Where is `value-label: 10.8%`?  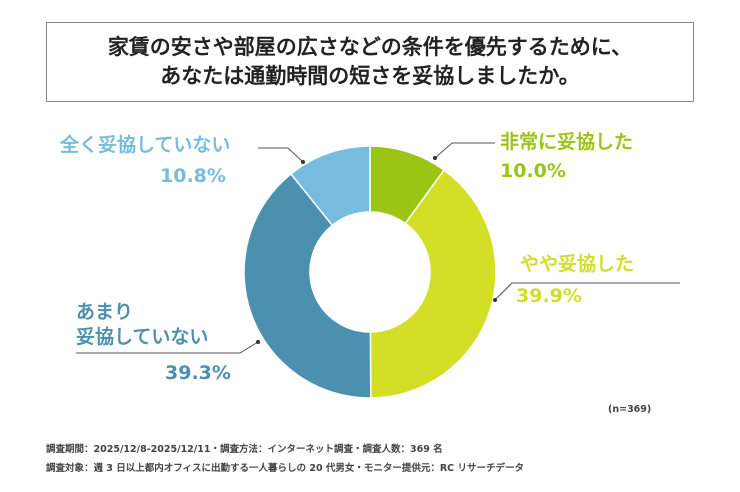 value-label: 10.8% is located at coordinates (193, 176).